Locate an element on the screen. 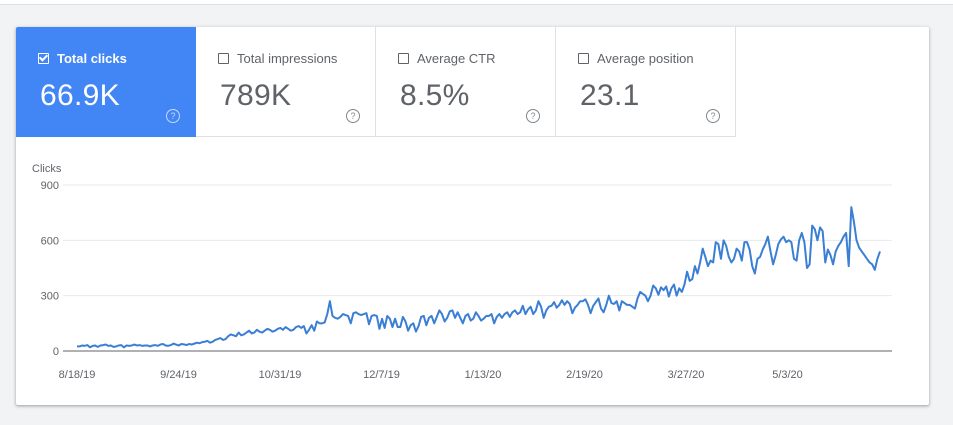 The image size is (953, 425). metric-average-ctr: Average CTR 8.5% ? is located at coordinates (466, 82).